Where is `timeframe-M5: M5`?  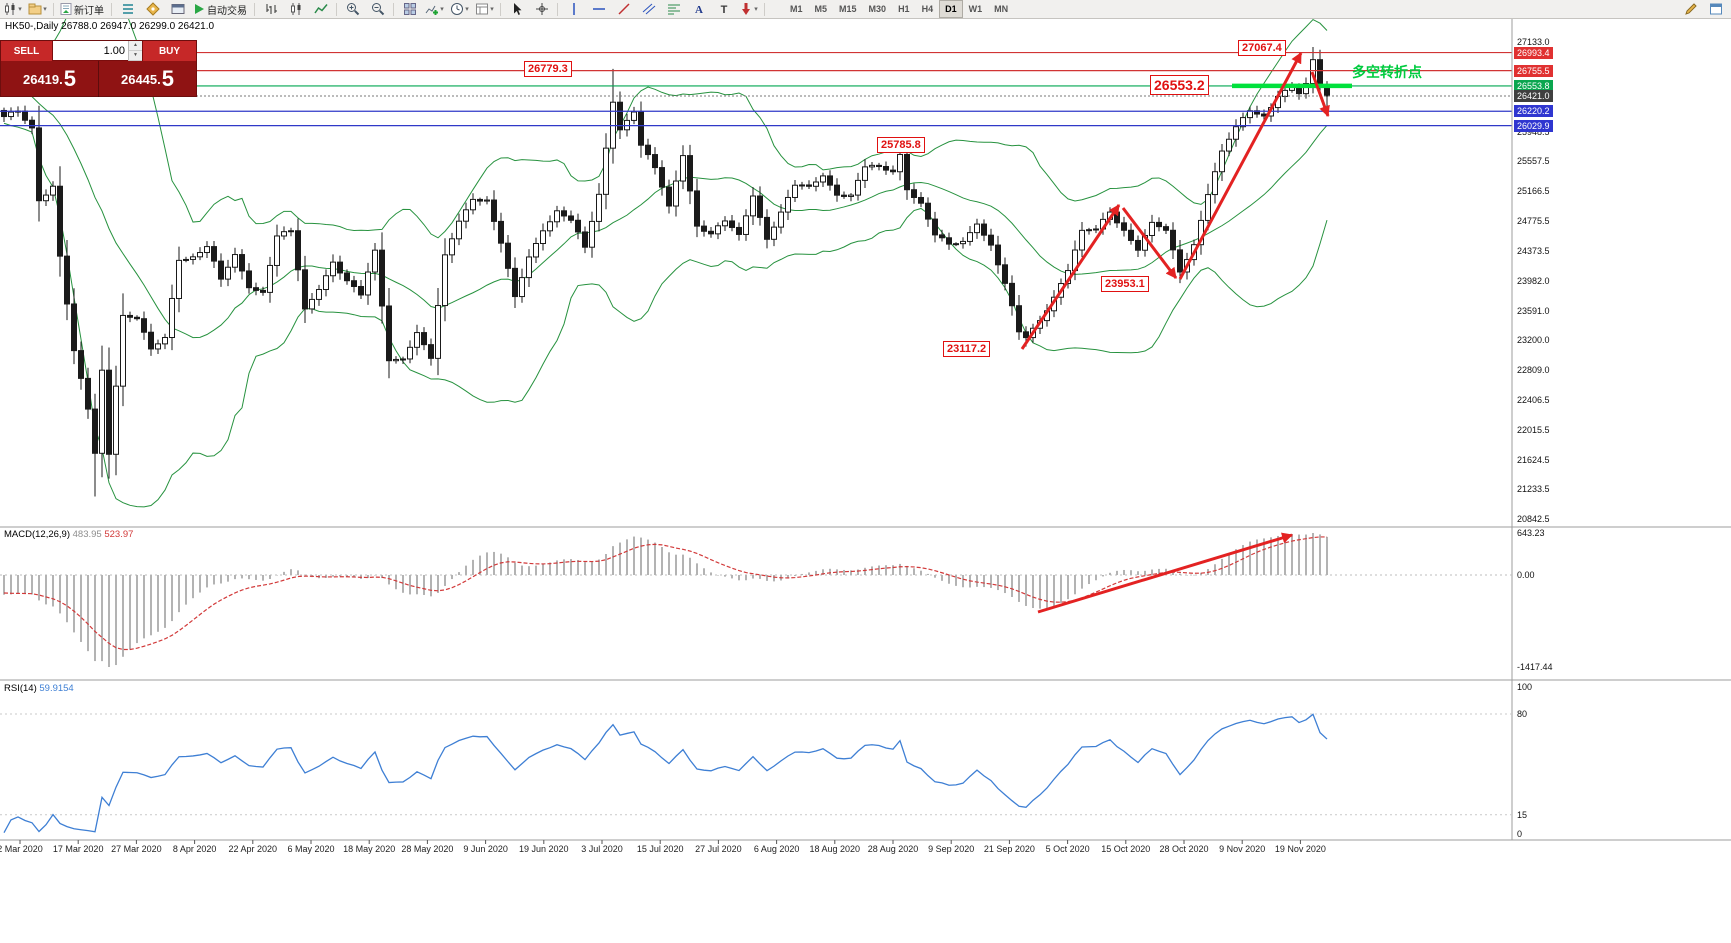
timeframe-M5: M5 is located at coordinates (821, 9).